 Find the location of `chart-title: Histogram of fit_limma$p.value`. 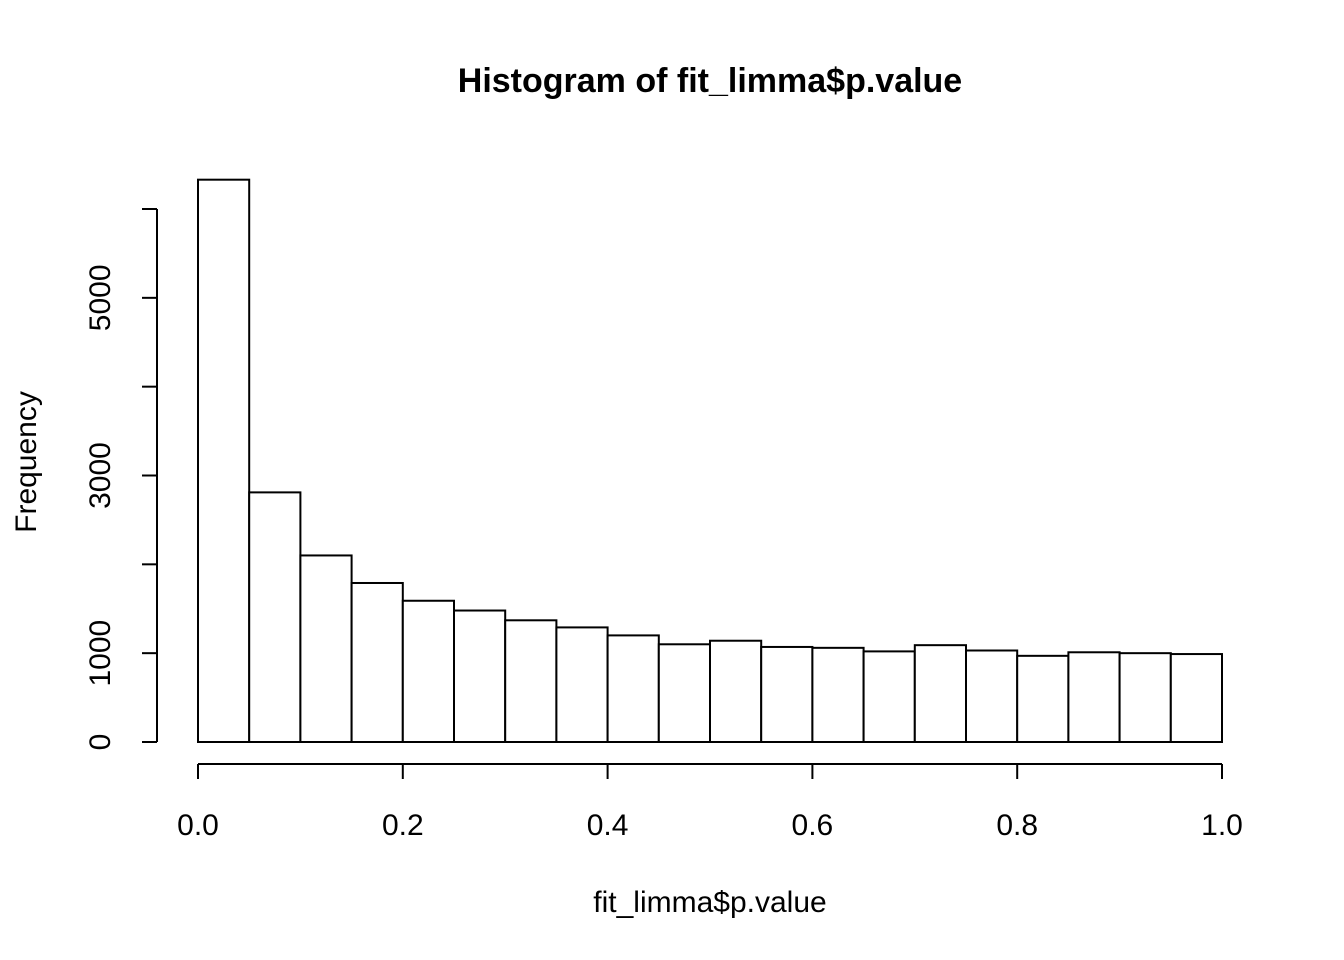

chart-title: Histogram of fit_limma$p.value is located at coordinates (710, 81).